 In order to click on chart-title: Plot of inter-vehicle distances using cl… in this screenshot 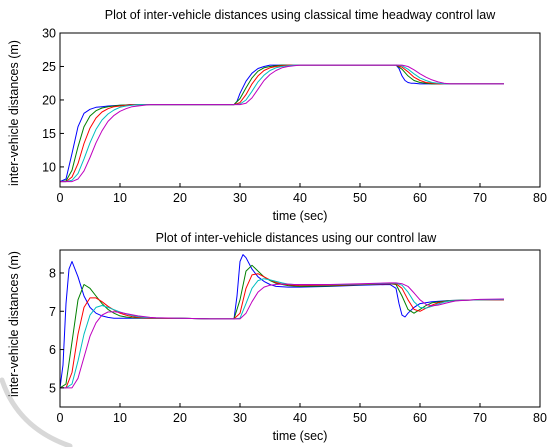, I will do `click(300, 15)`.